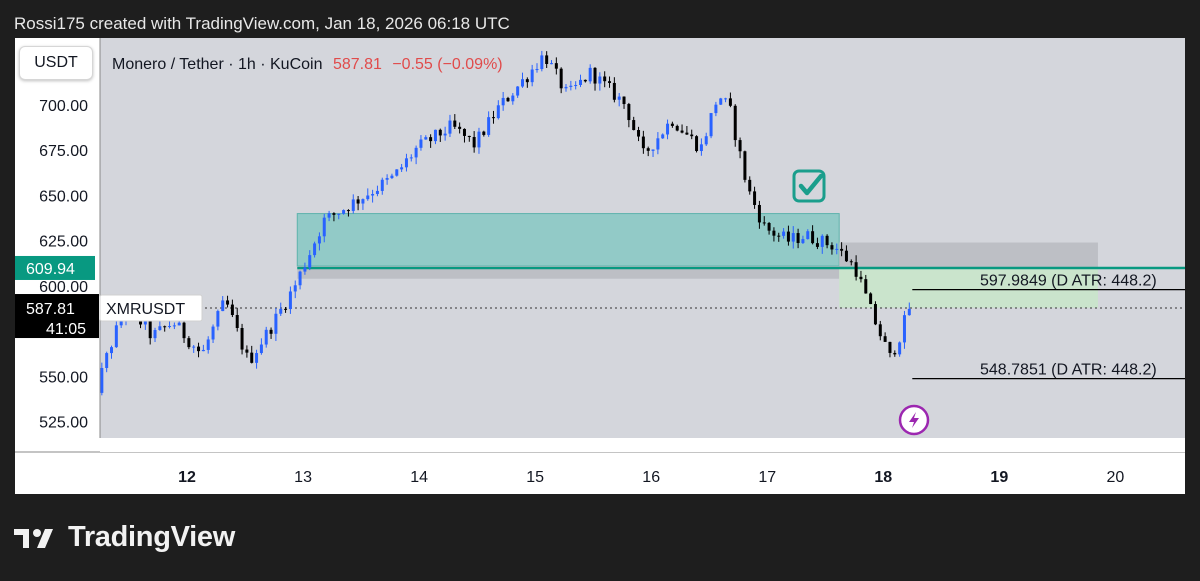 This screenshot has height=581, width=1200. Describe the element at coordinates (63, 196) in the screenshot. I see `price-tick-label: 650.00` at that location.